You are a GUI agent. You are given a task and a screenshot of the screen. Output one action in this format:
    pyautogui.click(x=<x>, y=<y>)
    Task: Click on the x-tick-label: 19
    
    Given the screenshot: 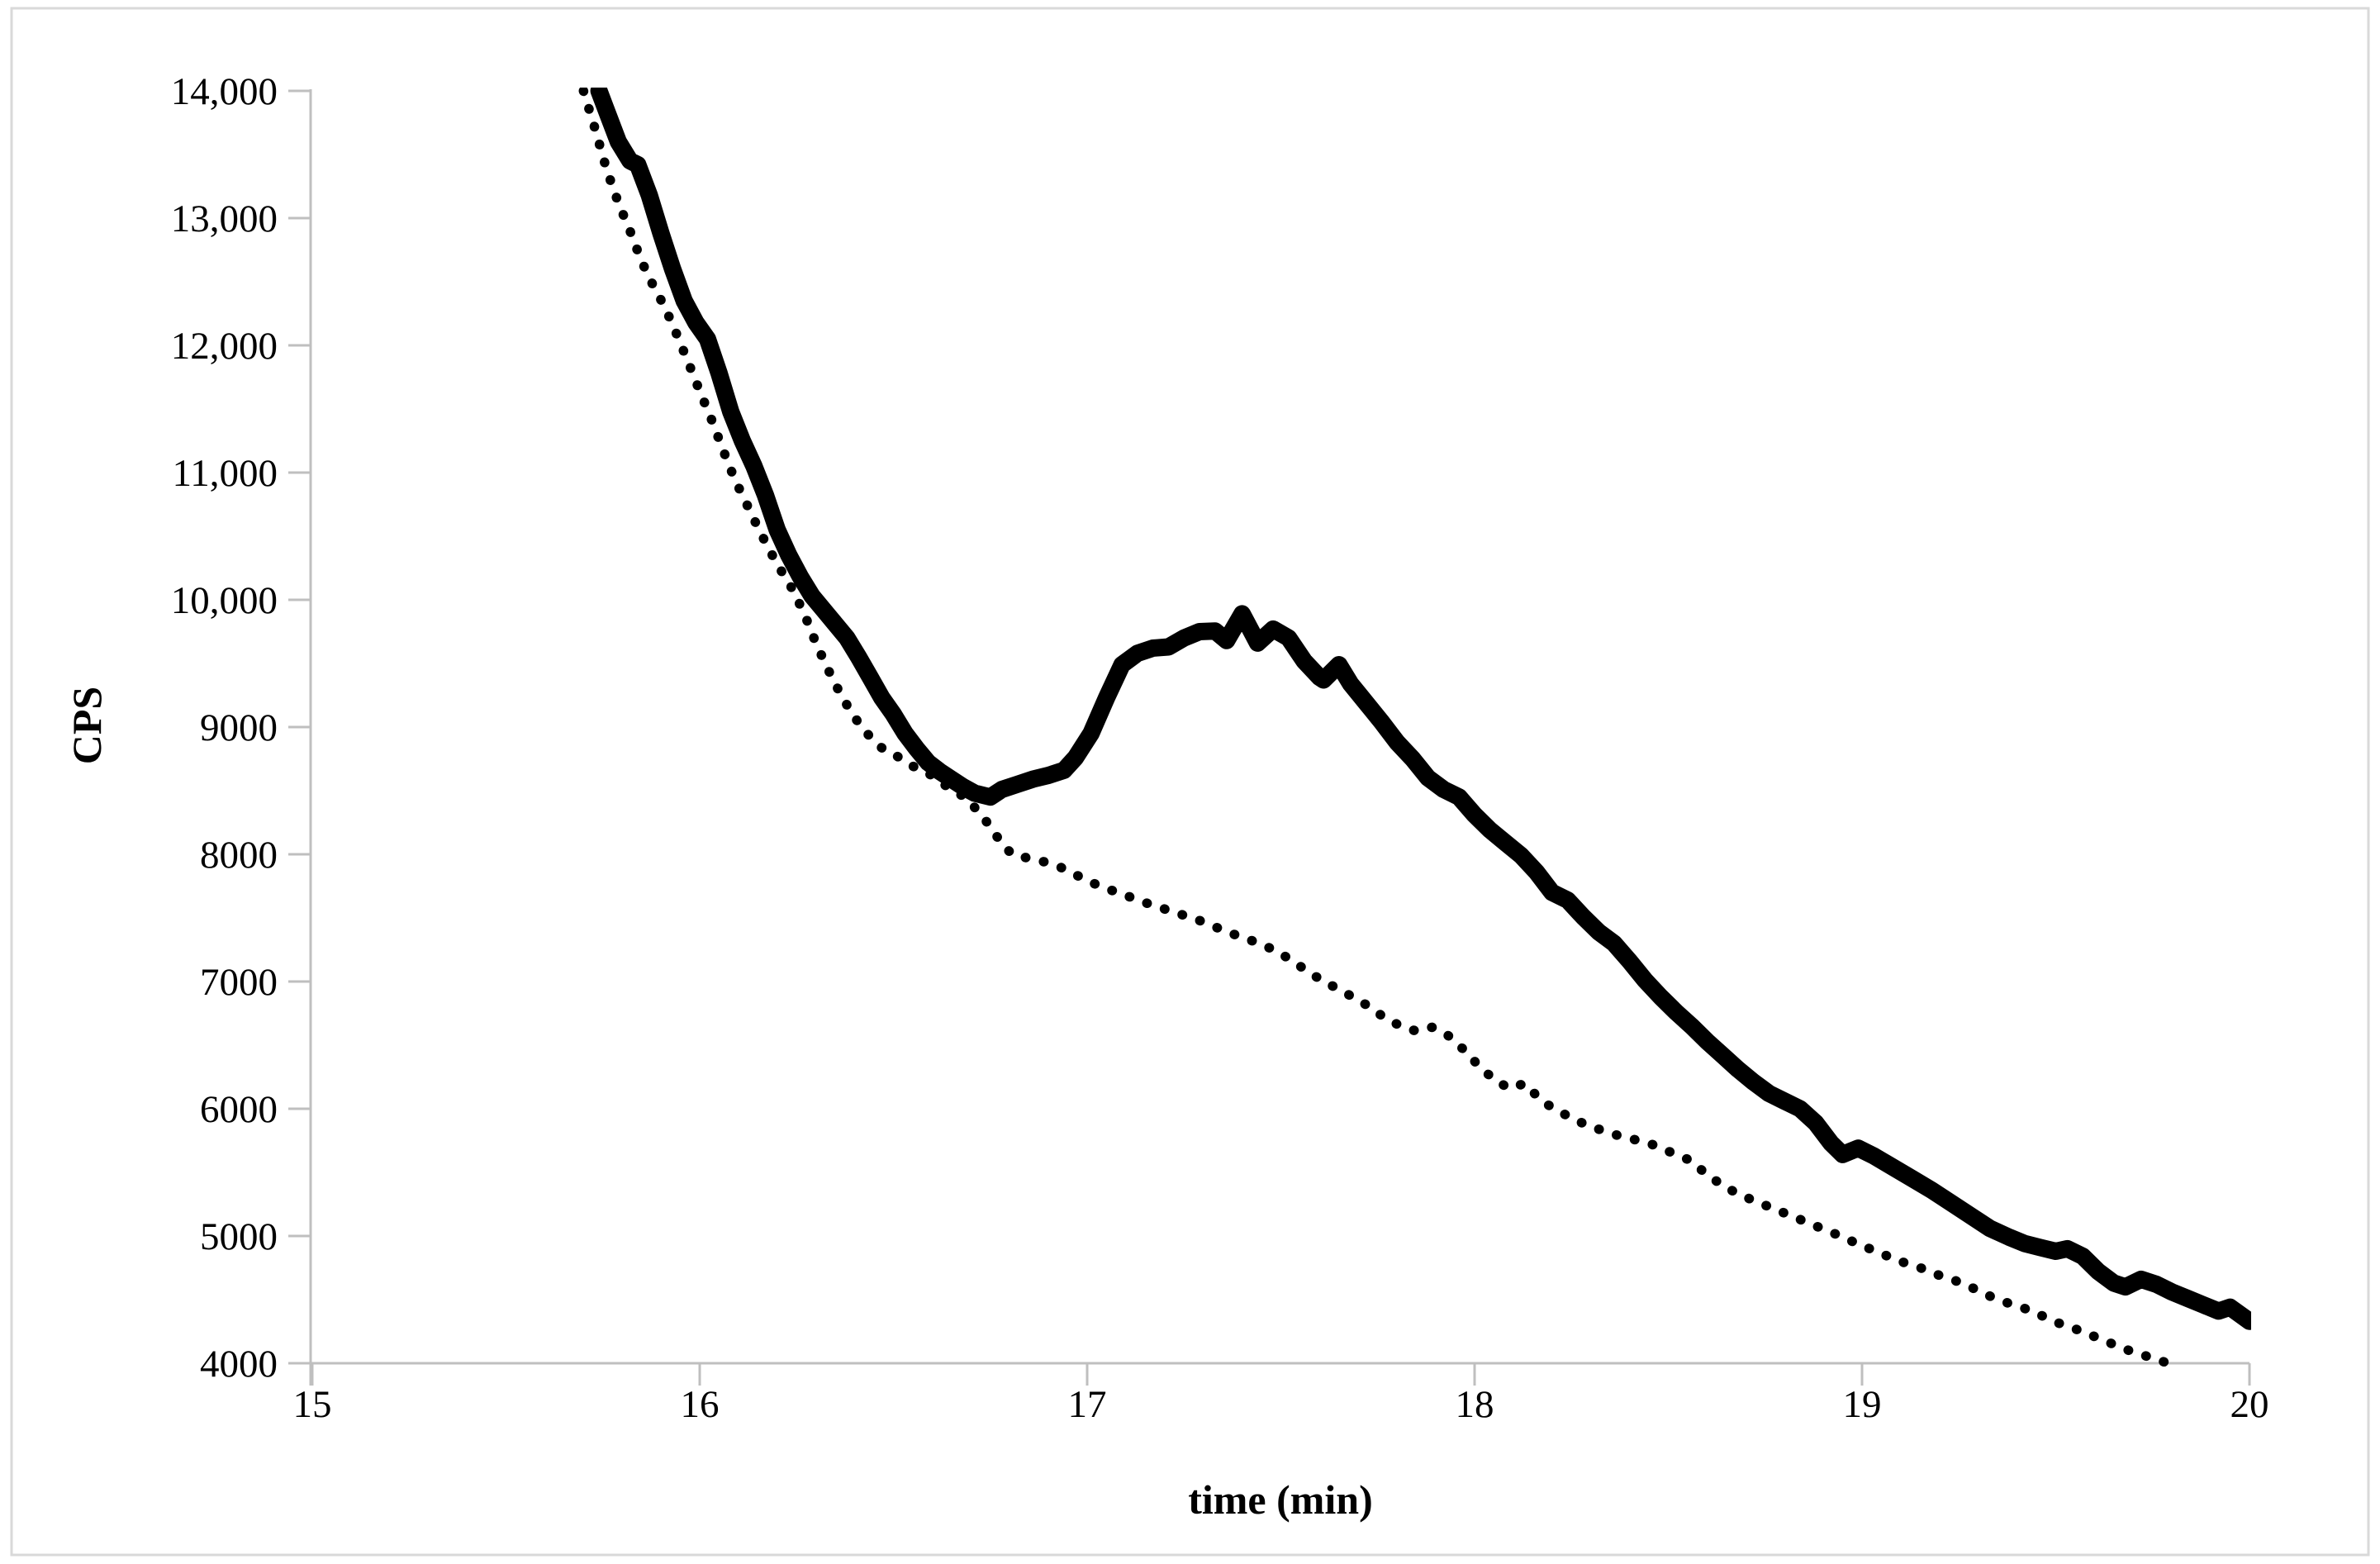 What is the action you would take?
    pyautogui.click(x=1862, y=1404)
    